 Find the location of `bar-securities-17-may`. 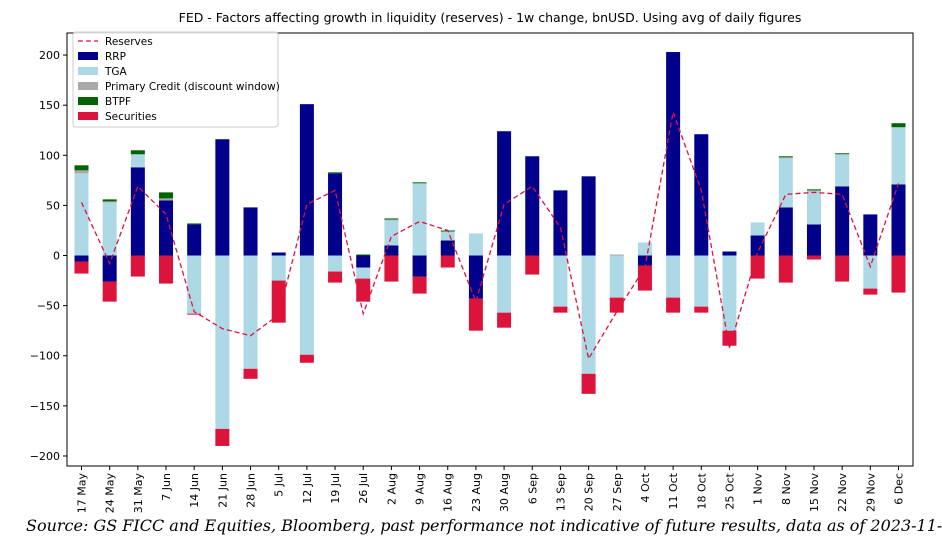

bar-securities-17-may is located at coordinates (81, 267).